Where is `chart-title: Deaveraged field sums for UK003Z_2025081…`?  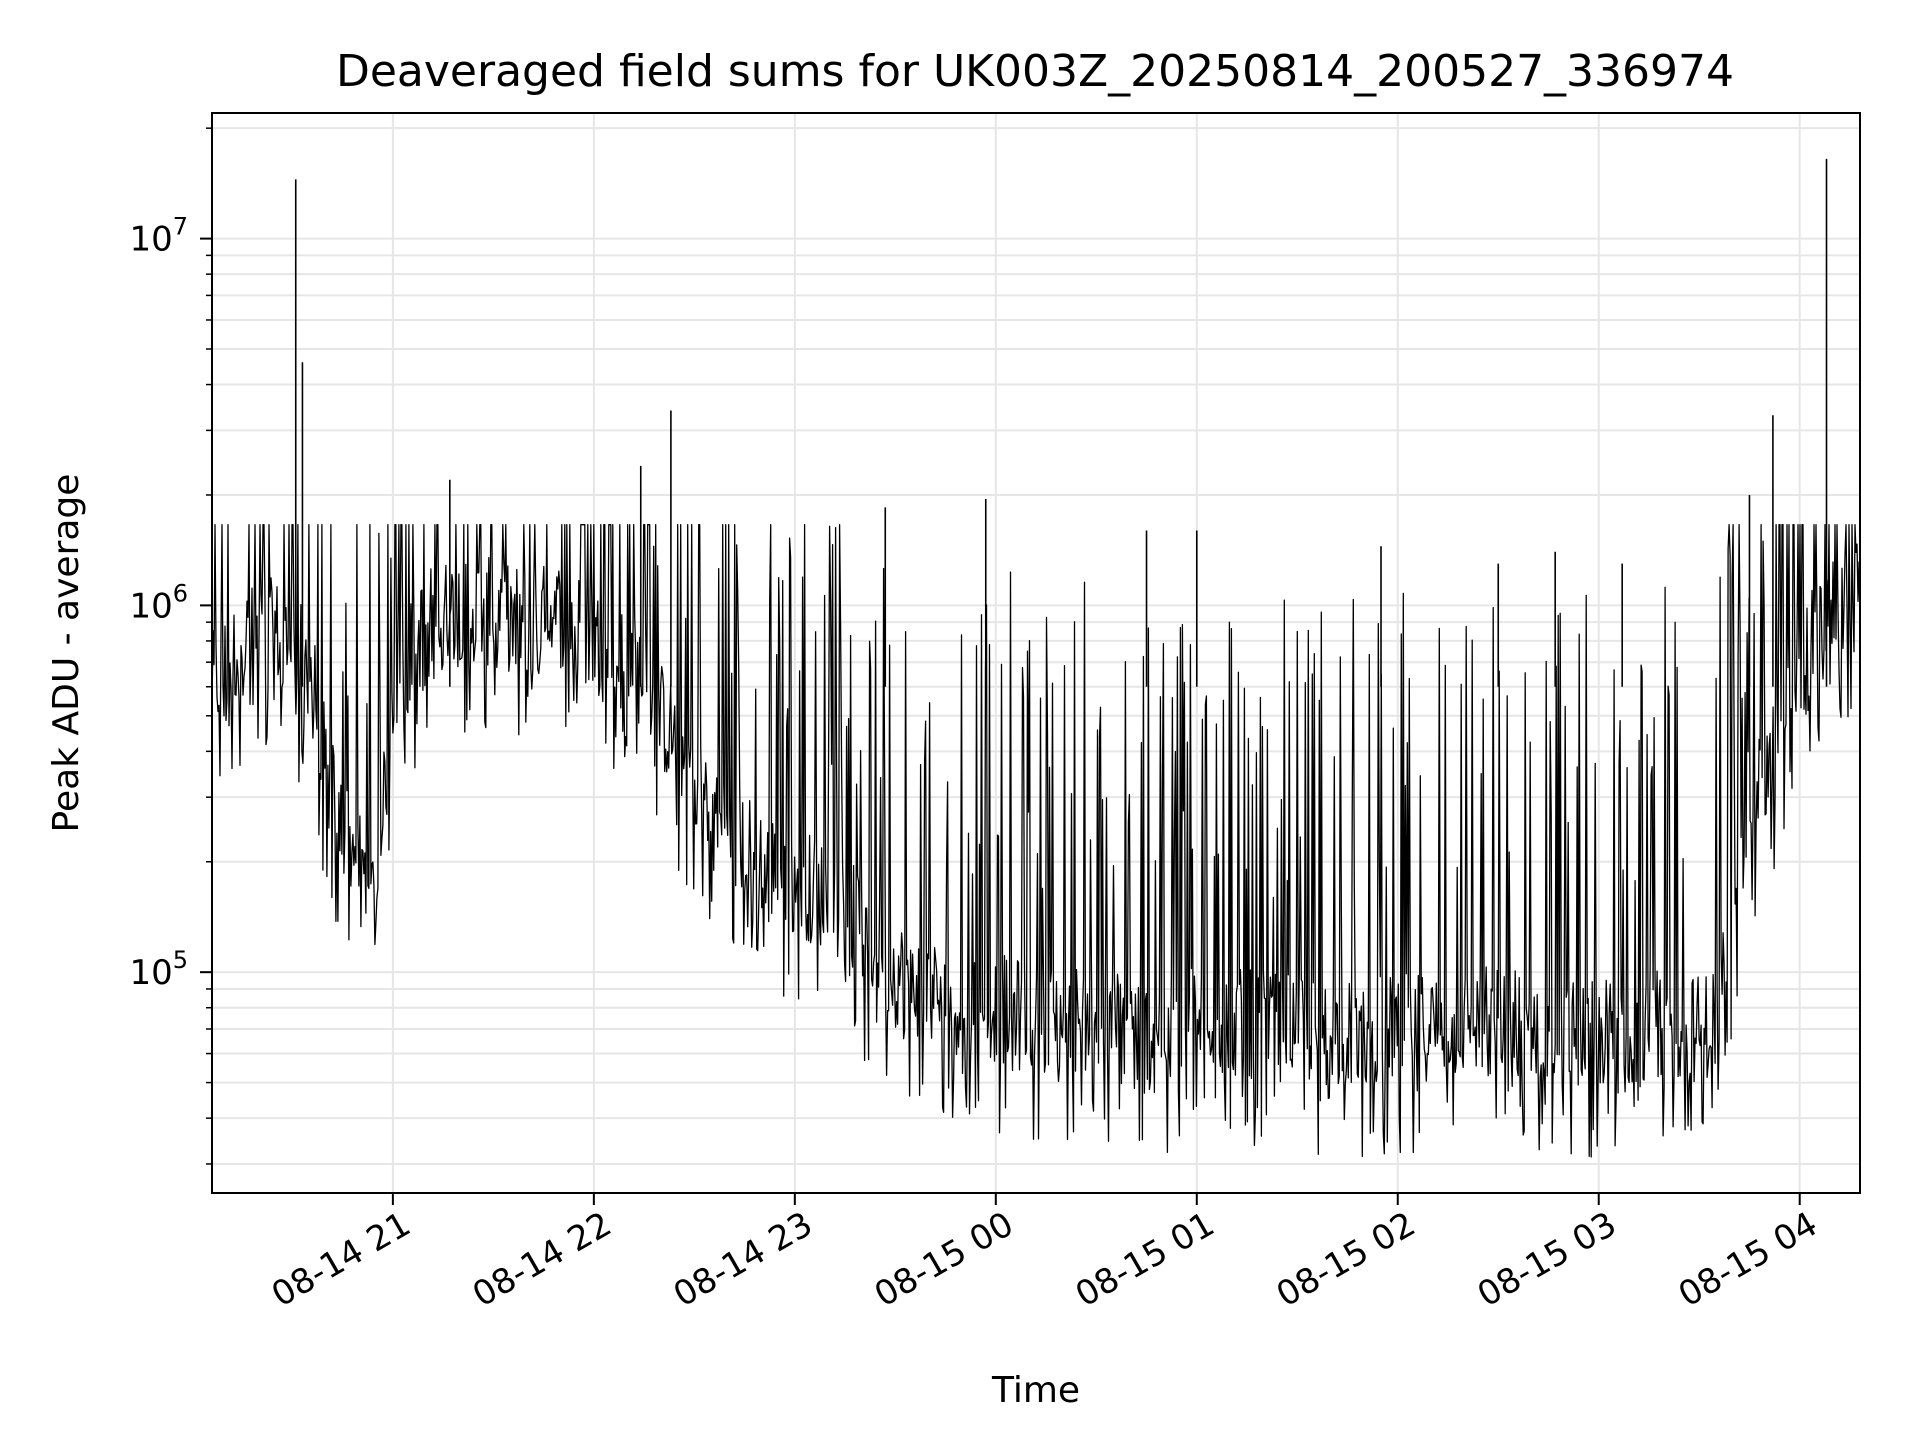
chart-title: Deaveraged field sums for UK003Z_2025081… is located at coordinates (1035, 71).